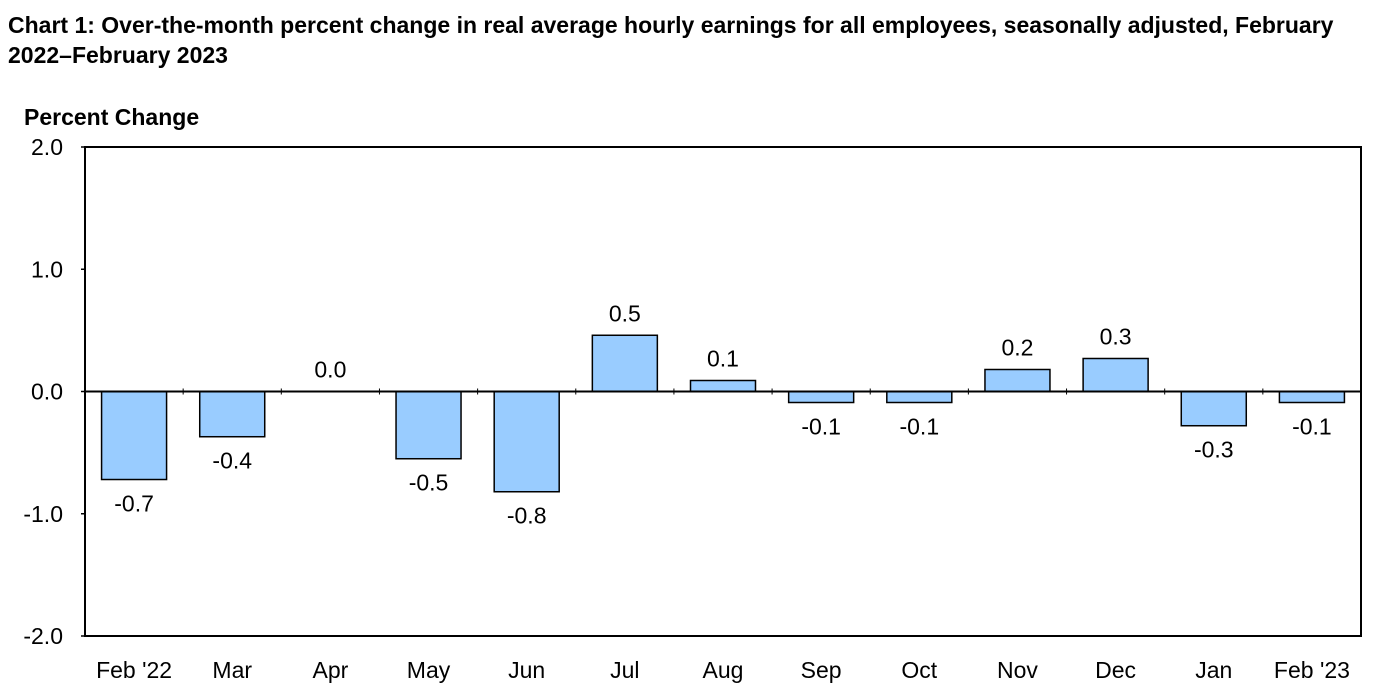 This screenshot has height=693, width=1377. I want to click on data-label: 0.3, so click(1116, 336).